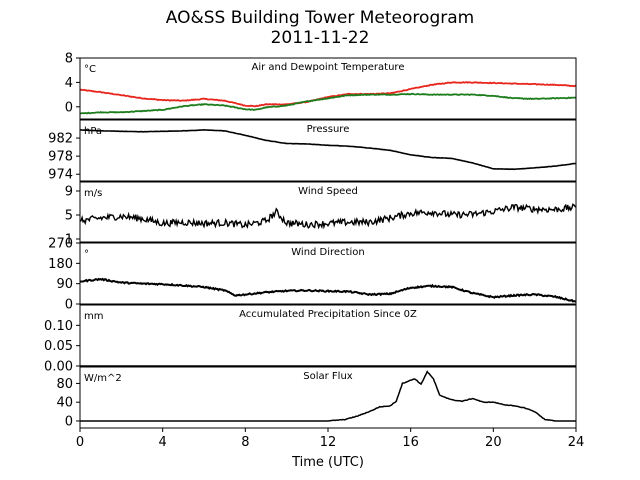  What do you see at coordinates (80, 442) in the screenshot?
I see `x-tick-label: 0` at bounding box center [80, 442].